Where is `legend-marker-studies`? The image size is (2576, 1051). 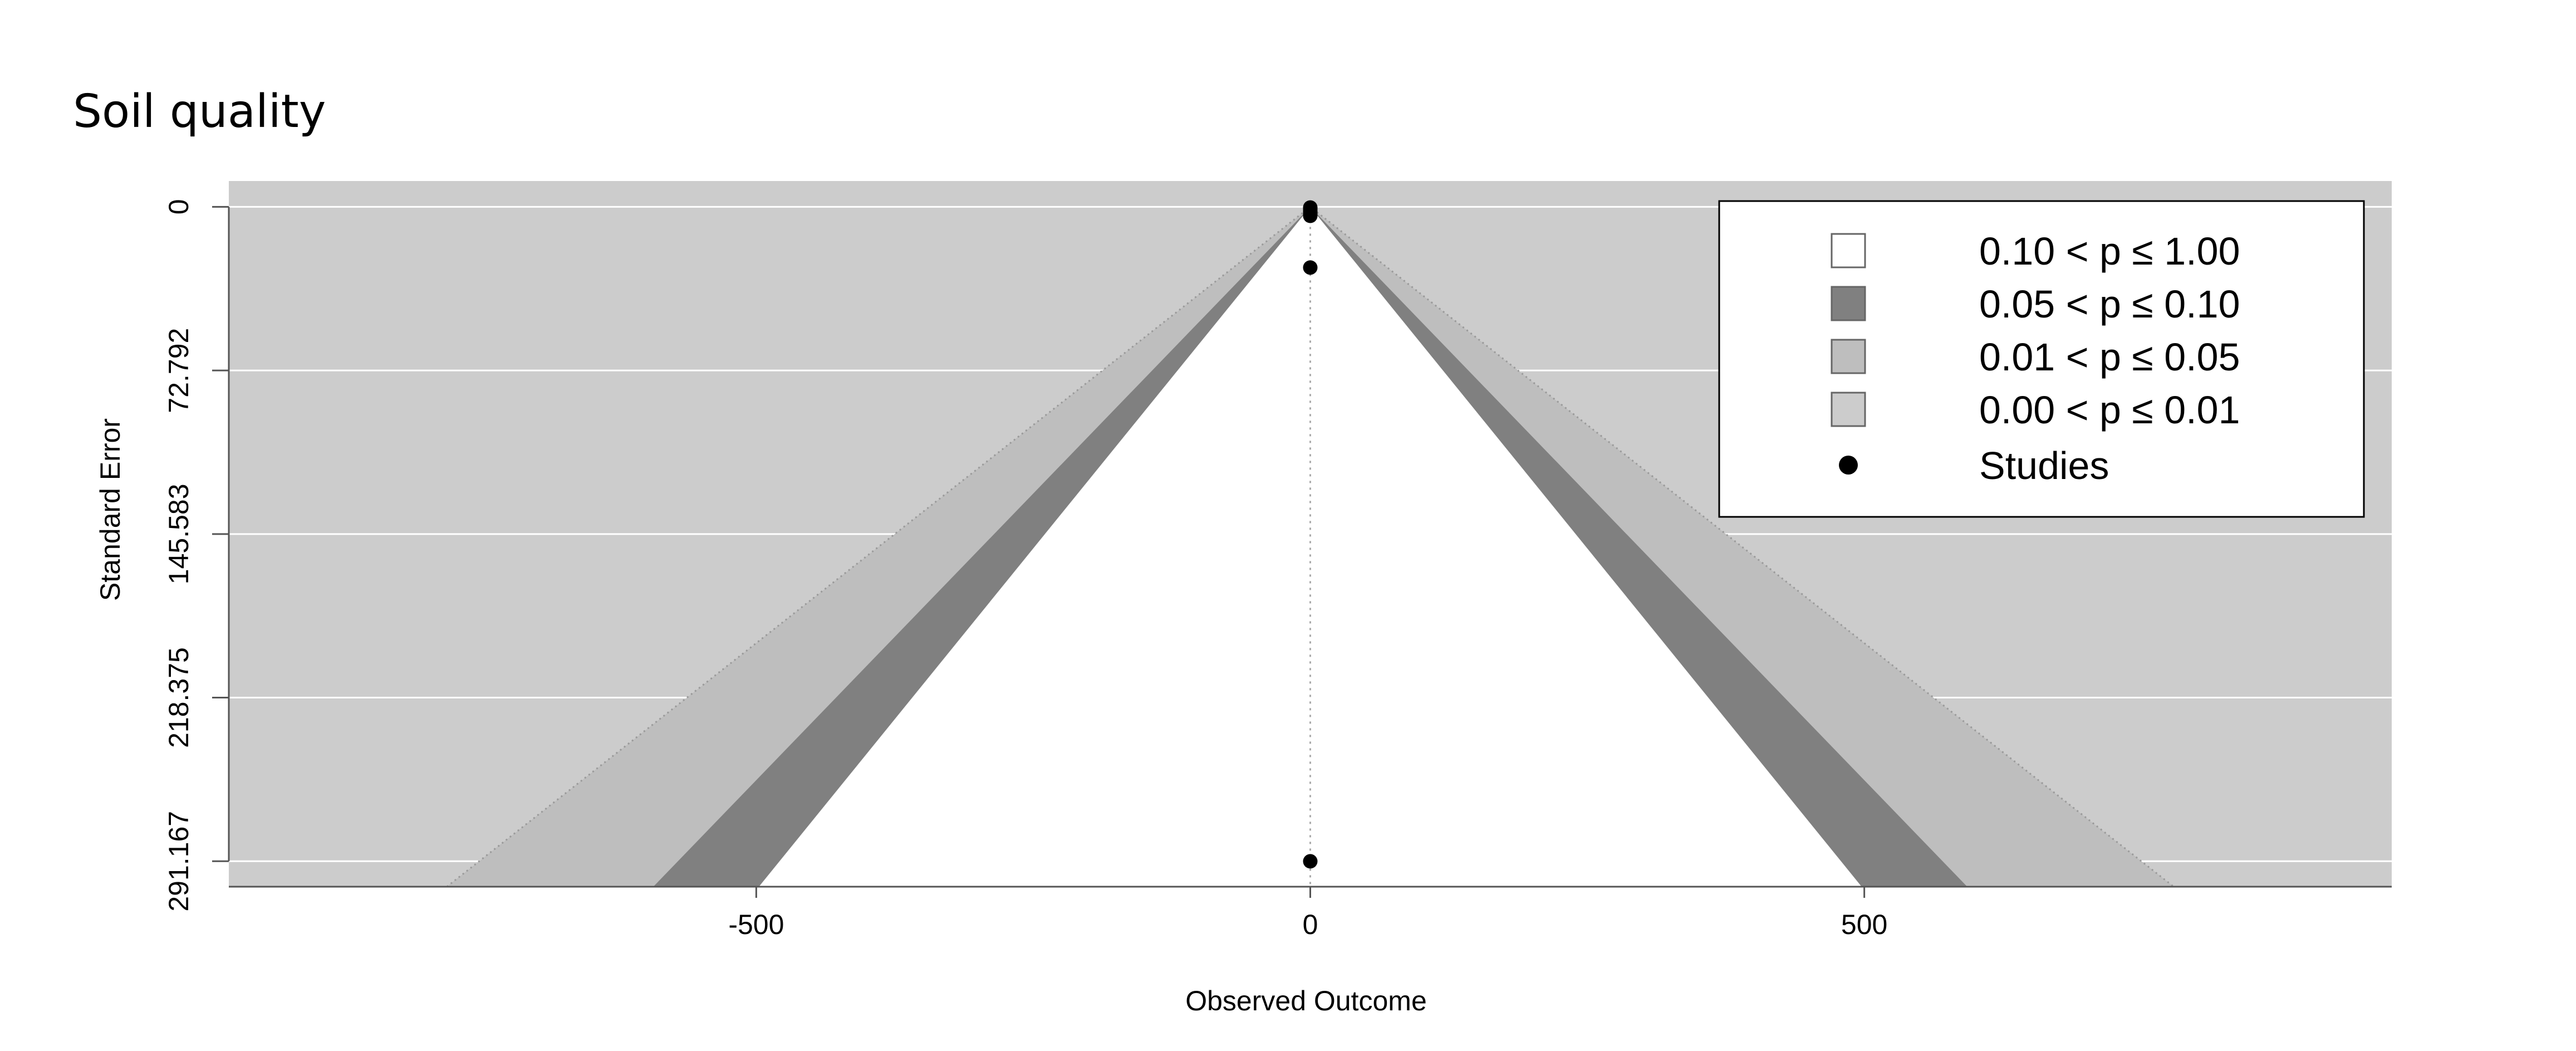 legend-marker-studies is located at coordinates (1849, 465).